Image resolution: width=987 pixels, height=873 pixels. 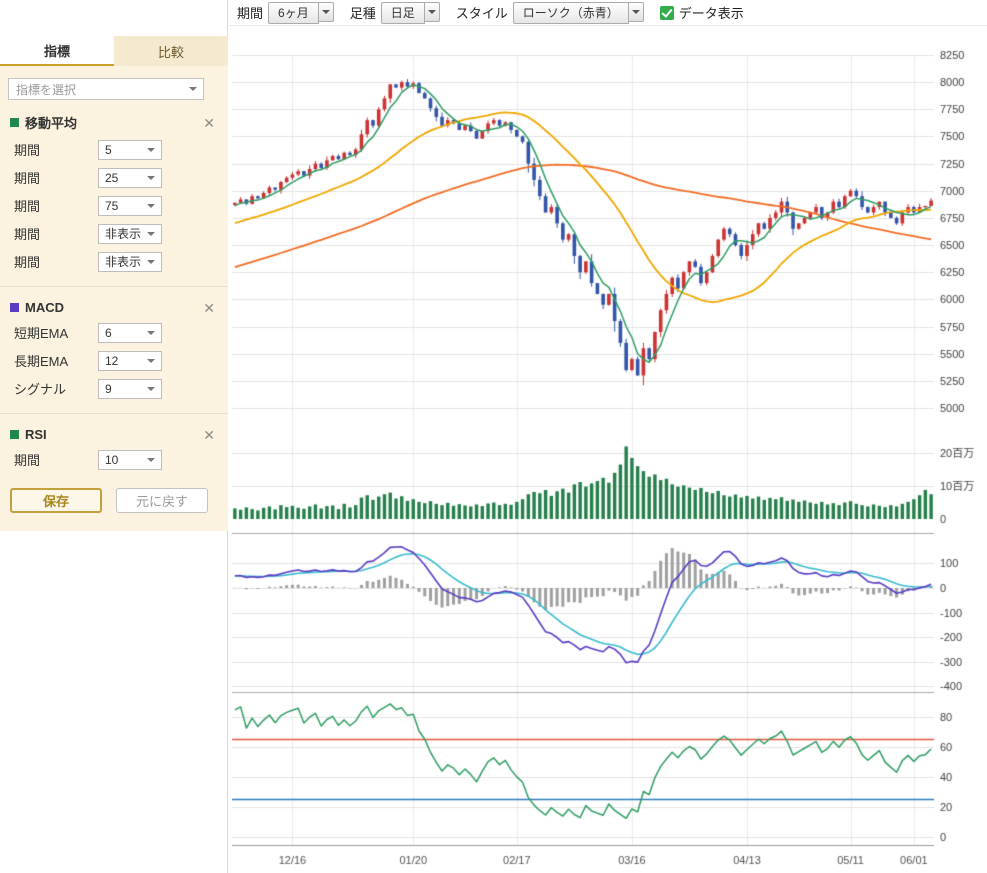 What do you see at coordinates (27, 150) in the screenshot?
I see `ma-period-1-label: 期間` at bounding box center [27, 150].